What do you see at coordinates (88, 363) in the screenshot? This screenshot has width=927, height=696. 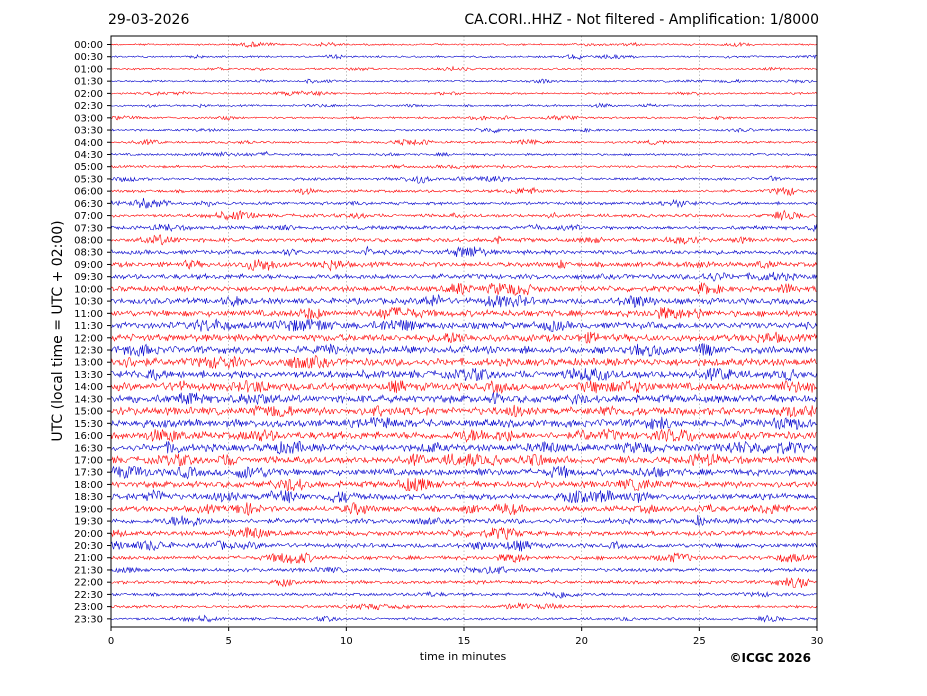 I see `y-tick-label: 13:00` at bounding box center [88, 363].